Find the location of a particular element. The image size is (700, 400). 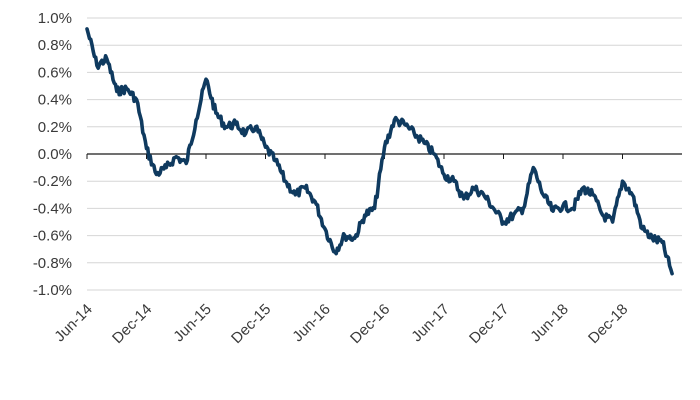

y-tick-label: 1.0% is located at coordinates (55, 18).